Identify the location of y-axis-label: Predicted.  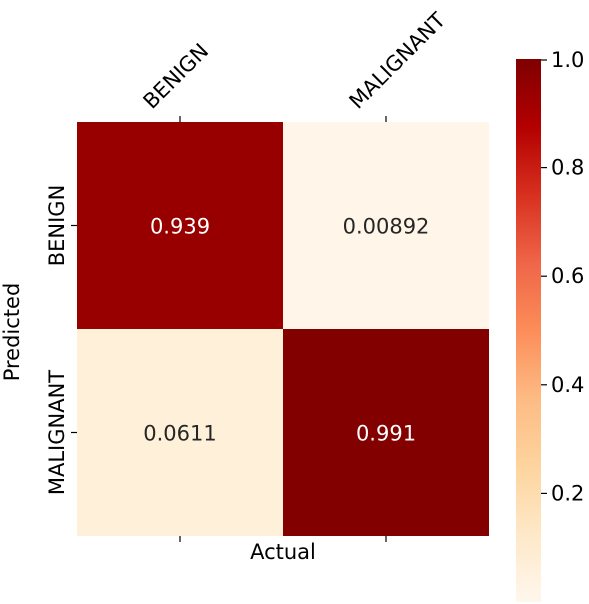
(12, 332).